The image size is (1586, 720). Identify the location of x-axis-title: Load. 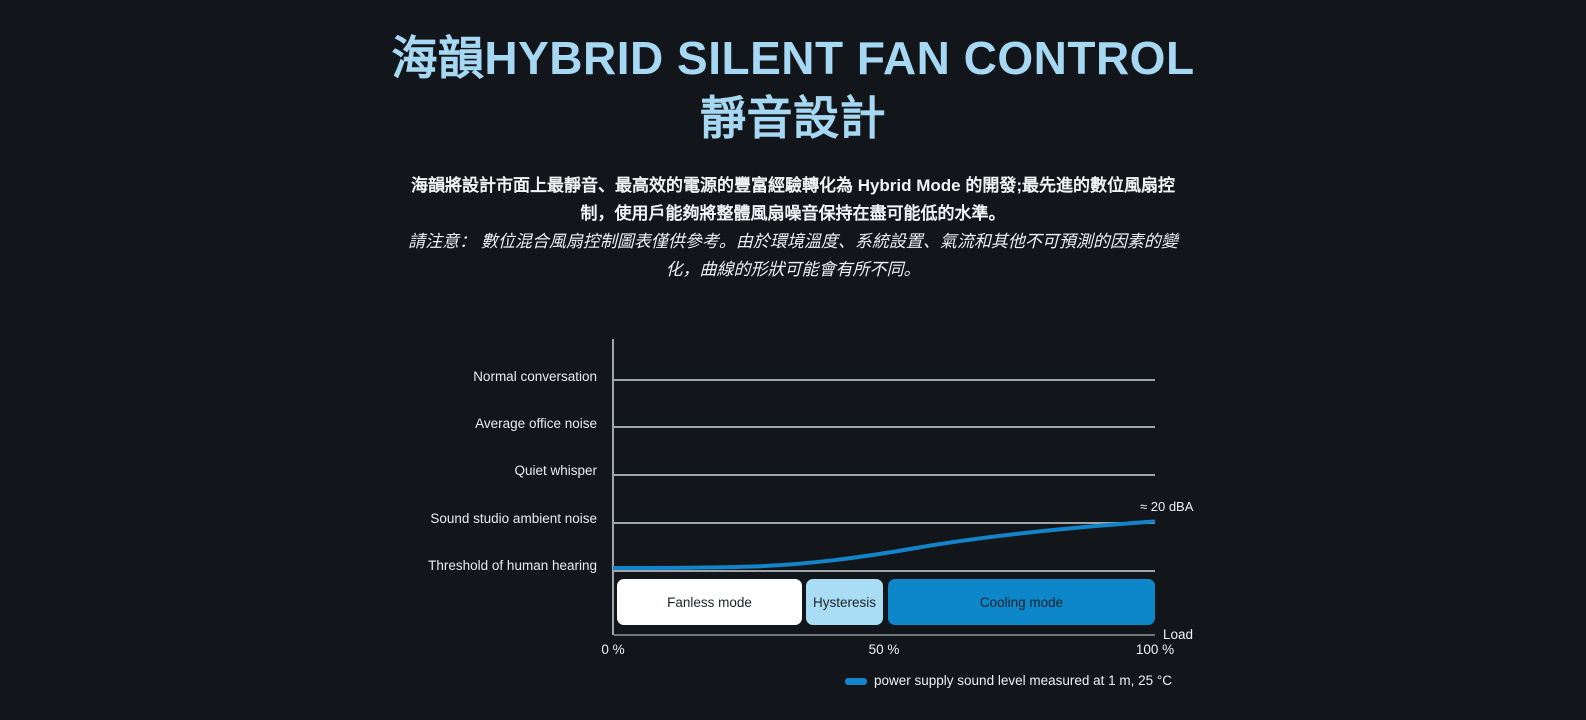
(1178, 634).